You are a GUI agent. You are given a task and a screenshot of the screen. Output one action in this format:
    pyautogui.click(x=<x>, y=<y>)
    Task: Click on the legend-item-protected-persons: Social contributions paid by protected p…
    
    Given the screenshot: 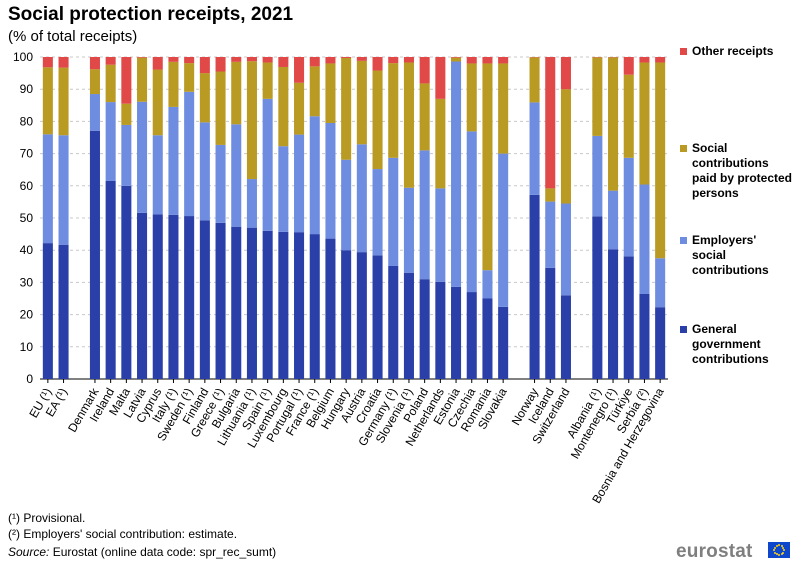 What is the action you would take?
    pyautogui.click(x=736, y=171)
    